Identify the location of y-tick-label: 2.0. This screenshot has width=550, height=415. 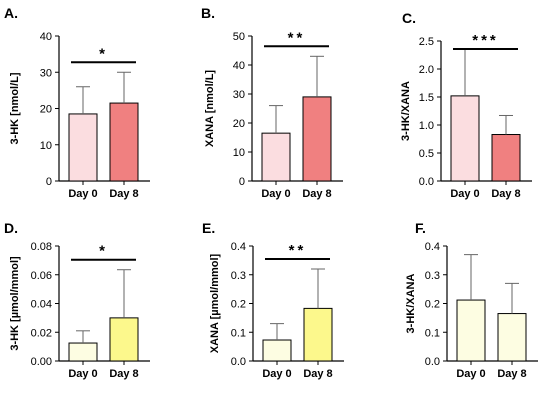
(426, 70).